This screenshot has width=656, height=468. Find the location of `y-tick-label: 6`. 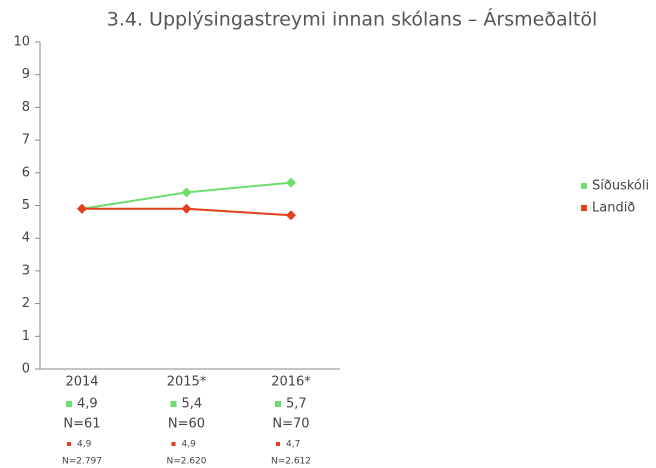

y-tick-label: 6 is located at coordinates (26, 172).